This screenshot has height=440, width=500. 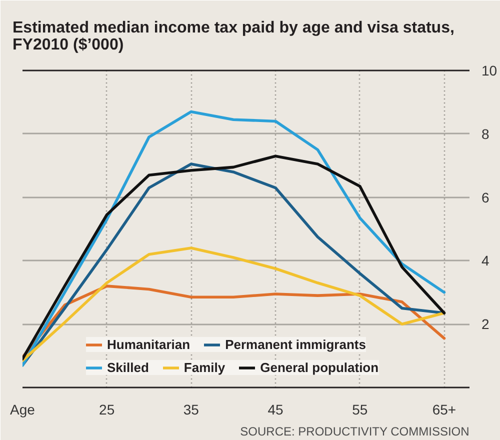 I want to click on y-tick-label: 10, so click(x=490, y=70).